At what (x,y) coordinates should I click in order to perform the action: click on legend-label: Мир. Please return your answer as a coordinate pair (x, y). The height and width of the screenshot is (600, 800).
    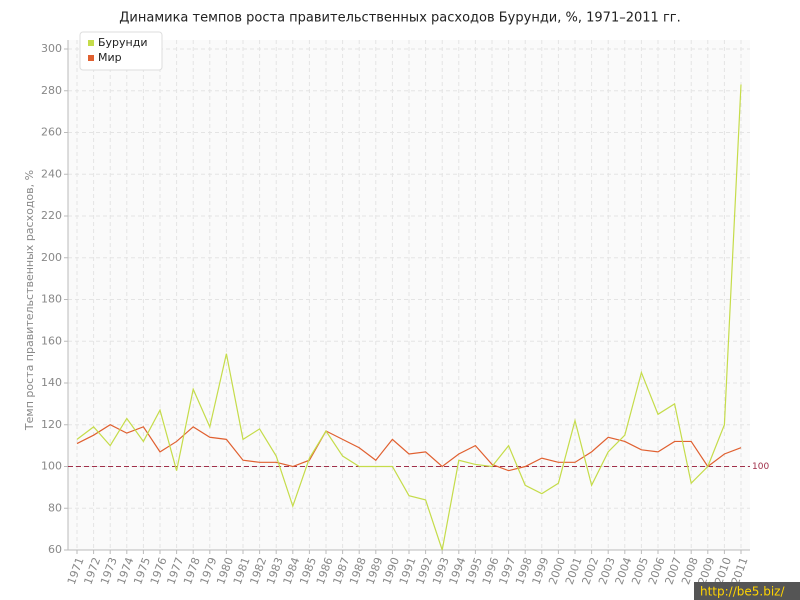
    Looking at the image, I should click on (110, 57).